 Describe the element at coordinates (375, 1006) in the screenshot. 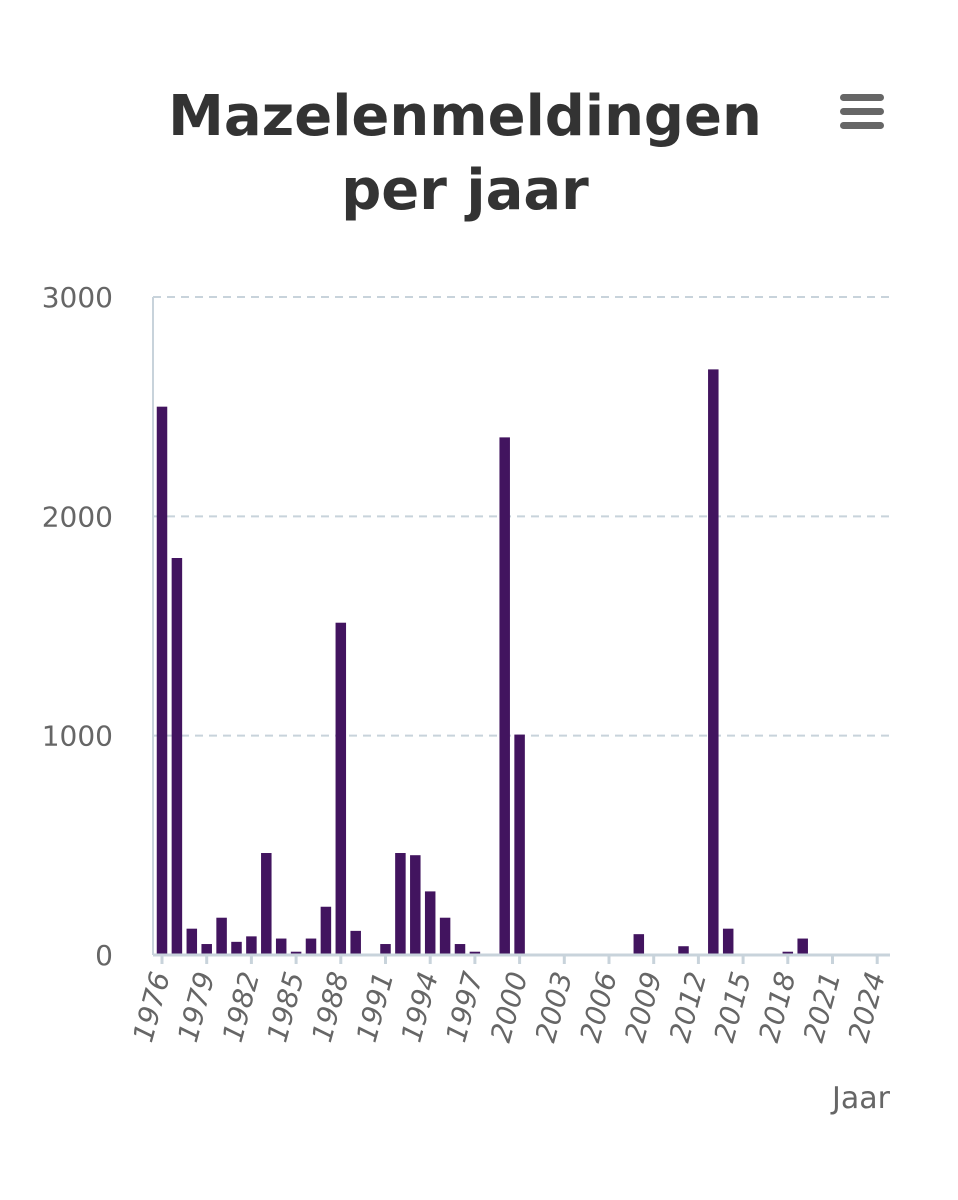

I see `x-tick-label: 1991` at that location.